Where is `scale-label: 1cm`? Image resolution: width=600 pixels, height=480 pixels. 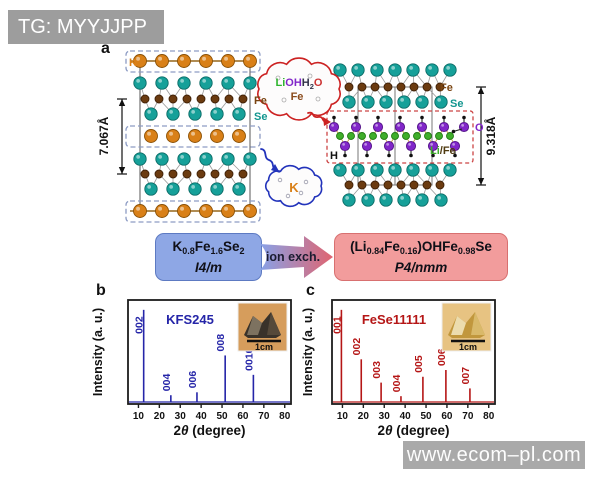
scale-label: 1cm is located at coordinates (264, 347).